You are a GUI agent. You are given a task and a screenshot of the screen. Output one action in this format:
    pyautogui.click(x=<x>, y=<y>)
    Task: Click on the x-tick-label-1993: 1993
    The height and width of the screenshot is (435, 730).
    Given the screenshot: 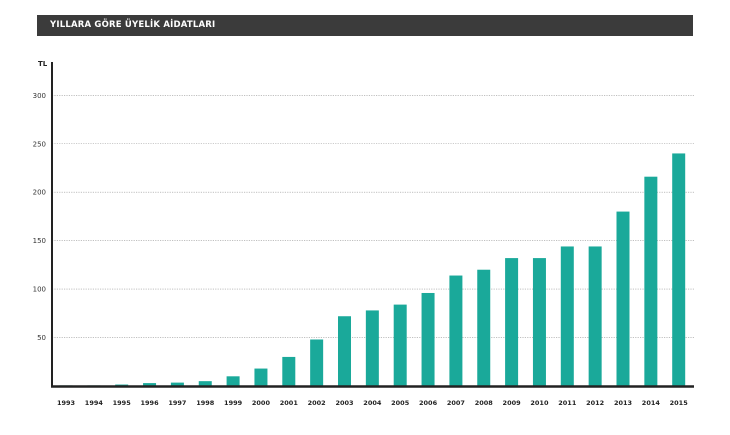 What is the action you would take?
    pyautogui.click(x=66, y=403)
    